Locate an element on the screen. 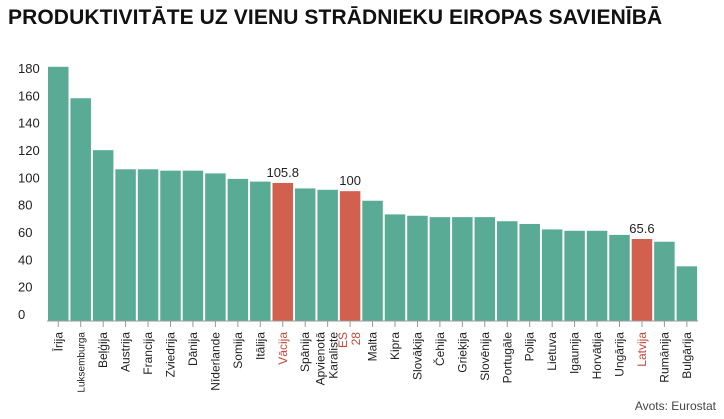 The width and height of the screenshot is (724, 419). x-category-label: Īrija is located at coordinates (58, 342).